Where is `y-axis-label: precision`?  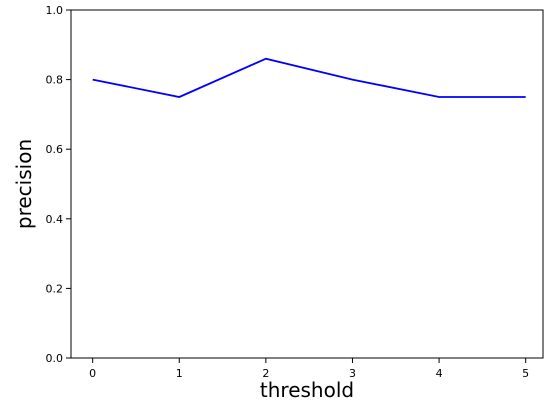 y-axis-label: precision is located at coordinates (24, 184).